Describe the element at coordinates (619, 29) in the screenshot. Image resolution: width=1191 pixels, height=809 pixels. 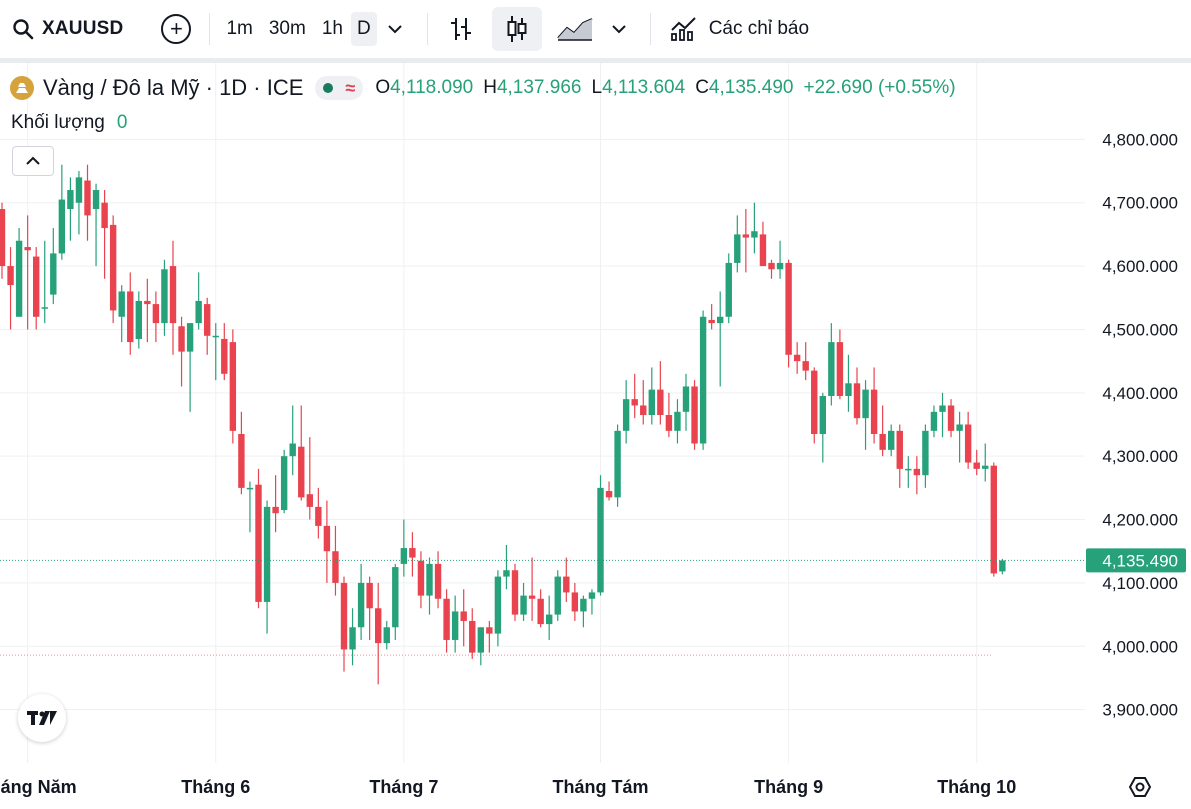
I see `chart-type-dropdown-button` at that location.